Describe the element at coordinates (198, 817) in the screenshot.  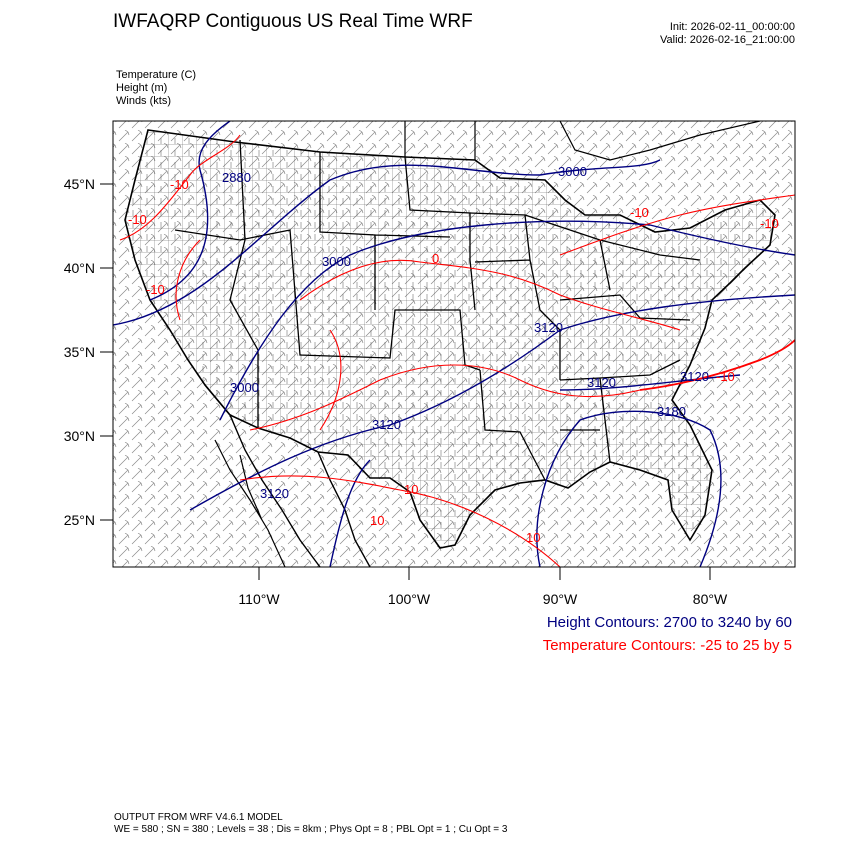
I see `model-output-note: OUTPUT FROM WRF V4.6.1 MODEL` at that location.